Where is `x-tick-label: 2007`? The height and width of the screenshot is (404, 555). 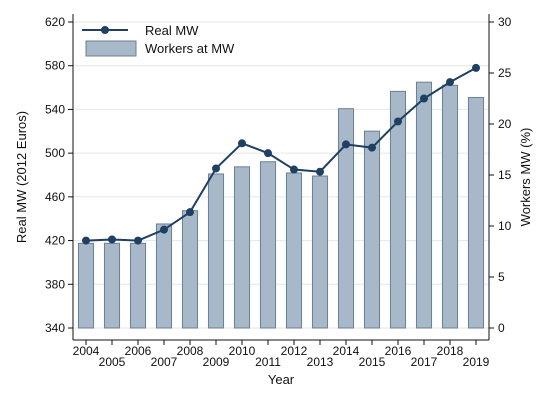 x-tick-label: 2007 is located at coordinates (164, 362).